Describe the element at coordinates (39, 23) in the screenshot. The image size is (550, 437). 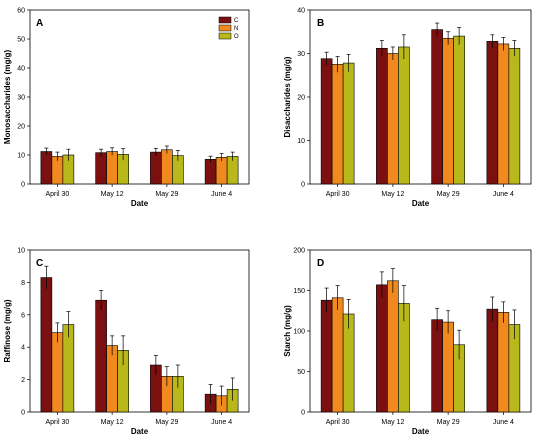
I see `panel-label: A` at that location.